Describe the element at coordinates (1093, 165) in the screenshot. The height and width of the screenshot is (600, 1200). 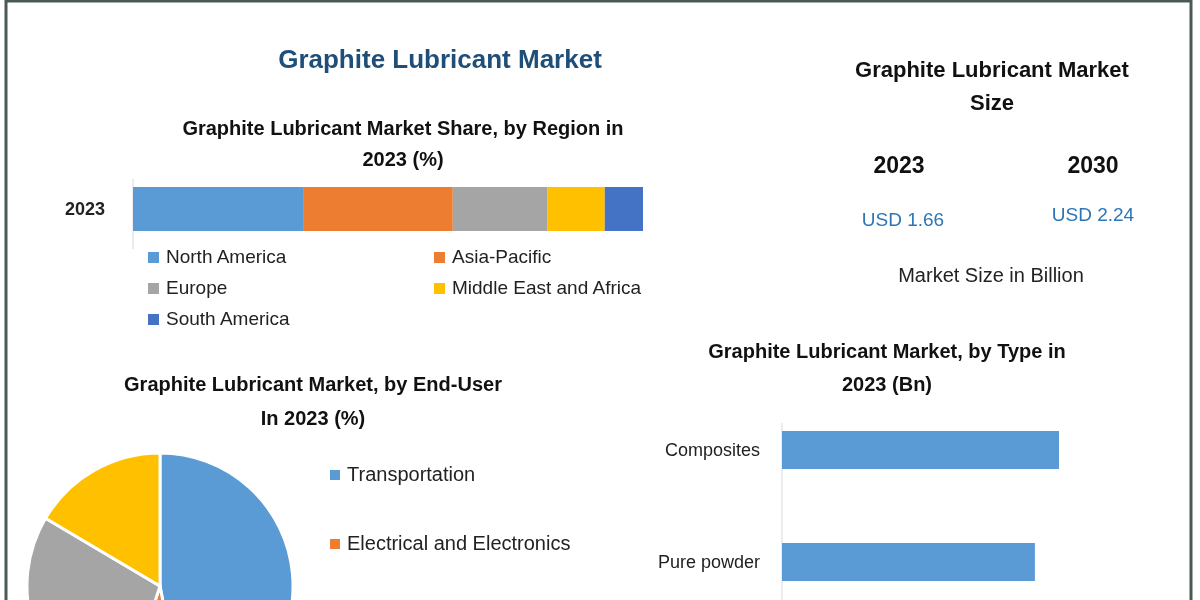
I see `text: 2030` at that location.